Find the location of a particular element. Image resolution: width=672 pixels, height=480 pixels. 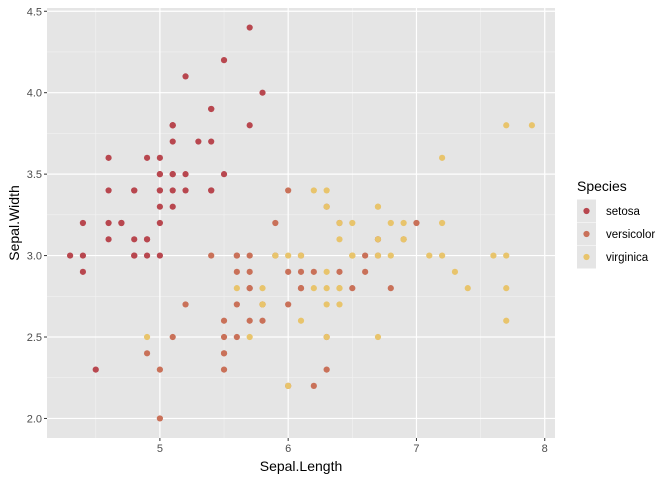

legend-label-versicolor: versicolor is located at coordinates (630, 235).